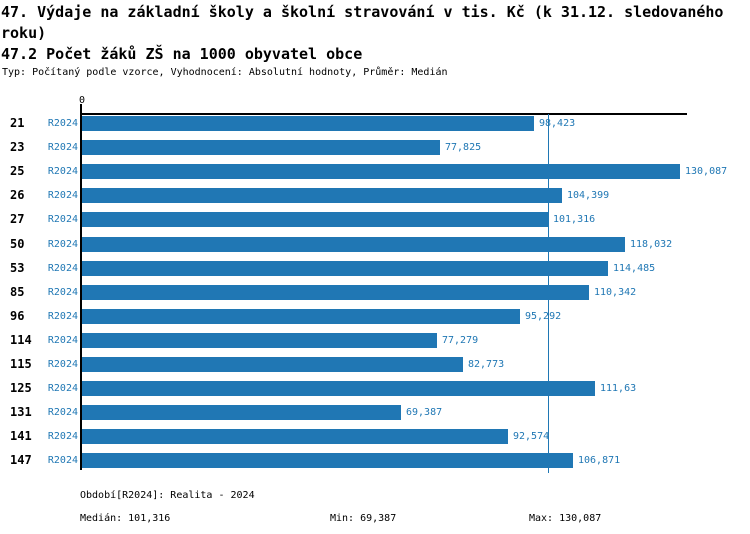 Image resolution: width=750 pixels, height=534 pixels. What do you see at coordinates (557, 123) in the screenshot?
I see `bar-value-label: 98,423` at bounding box center [557, 123].